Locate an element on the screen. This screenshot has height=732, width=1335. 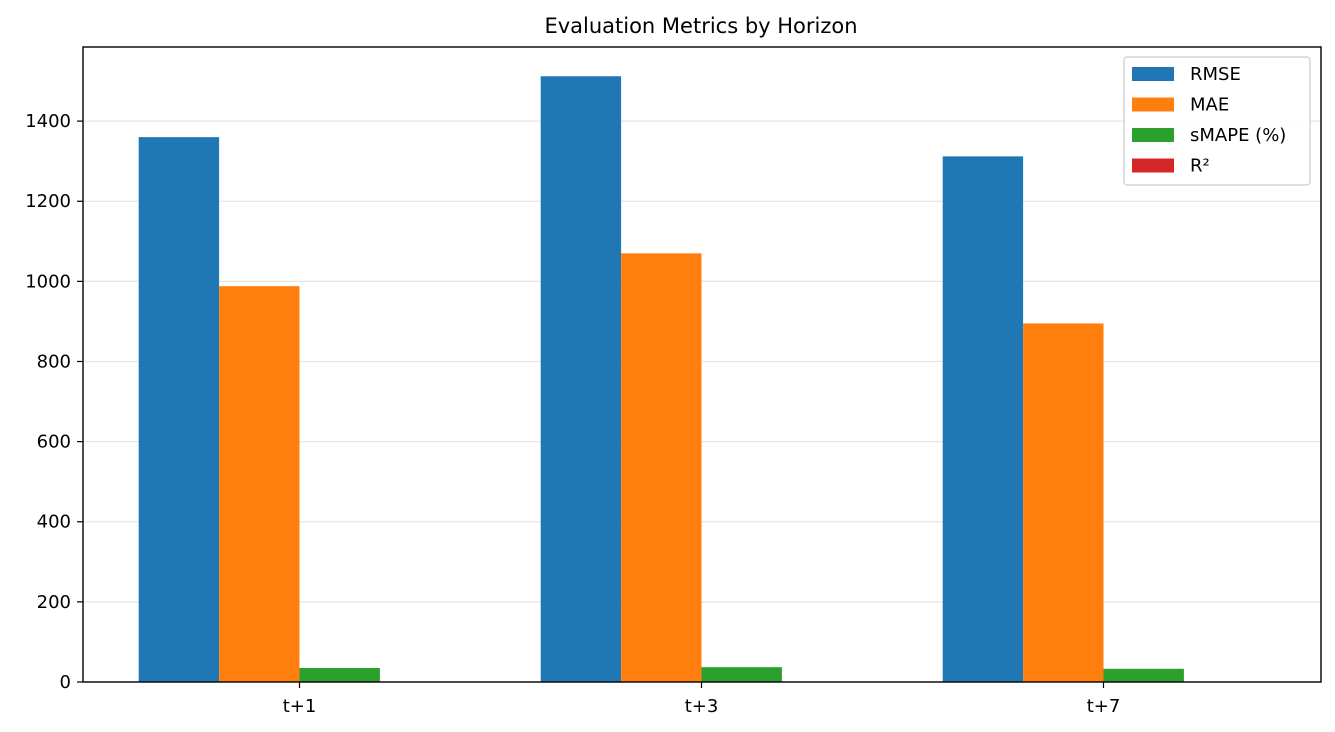
y-tick-label: 1000 is located at coordinates (48, 281).